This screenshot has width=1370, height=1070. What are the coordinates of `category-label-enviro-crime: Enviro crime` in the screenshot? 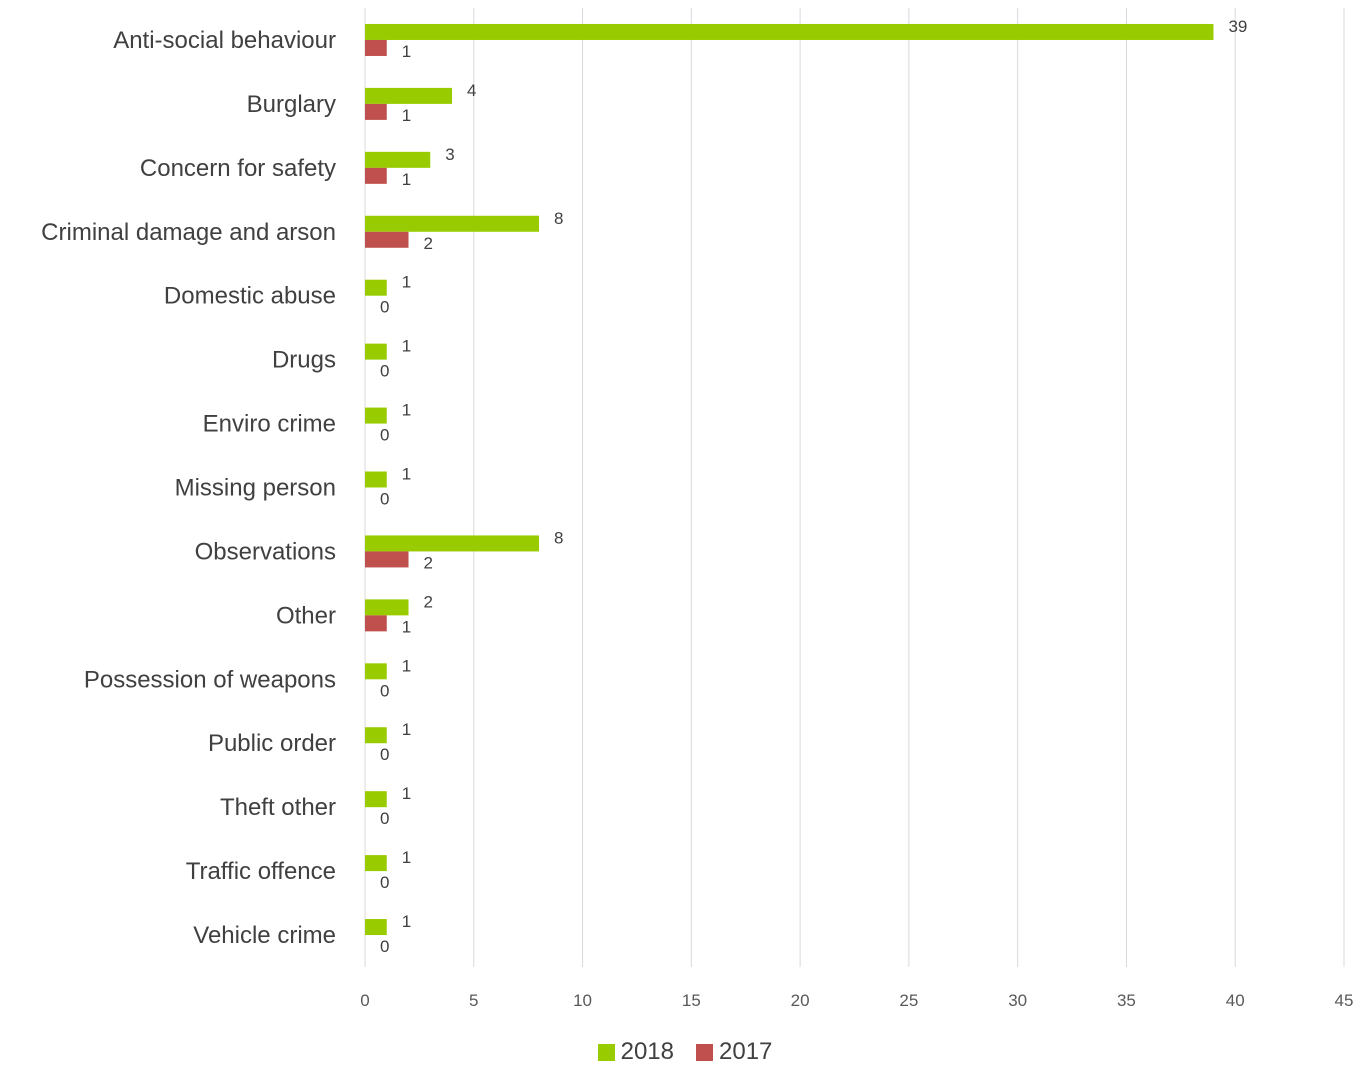 It's located at (269, 424).